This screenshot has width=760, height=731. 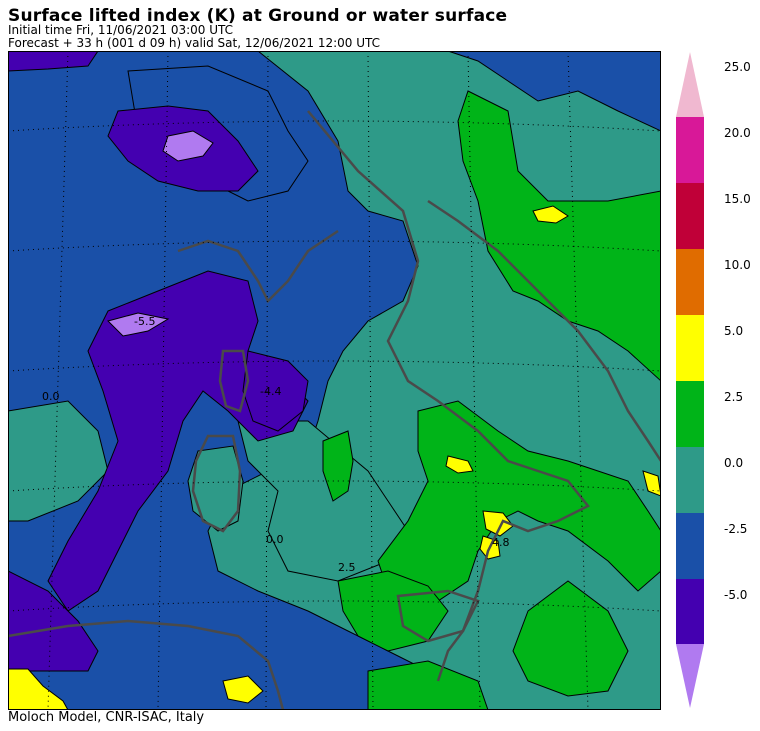 I want to click on initial-time-label: Initial time Fri, 11/06/2021 03:00 UTC, so click(x=121, y=30).